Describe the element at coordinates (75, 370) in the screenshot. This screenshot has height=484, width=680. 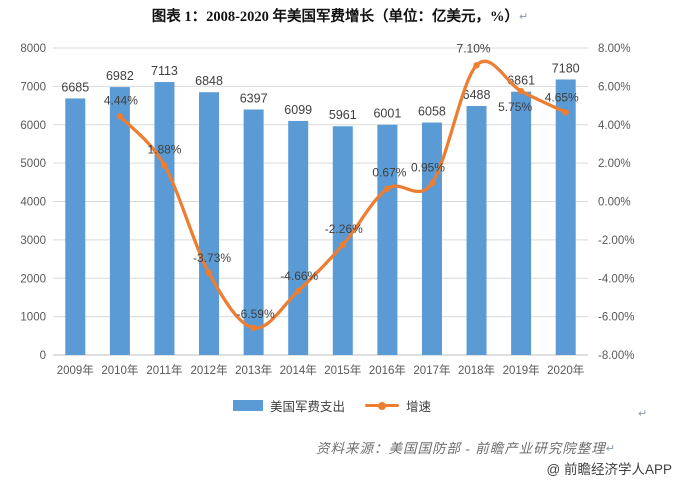
I see `x-axis-tick: 2009年` at that location.